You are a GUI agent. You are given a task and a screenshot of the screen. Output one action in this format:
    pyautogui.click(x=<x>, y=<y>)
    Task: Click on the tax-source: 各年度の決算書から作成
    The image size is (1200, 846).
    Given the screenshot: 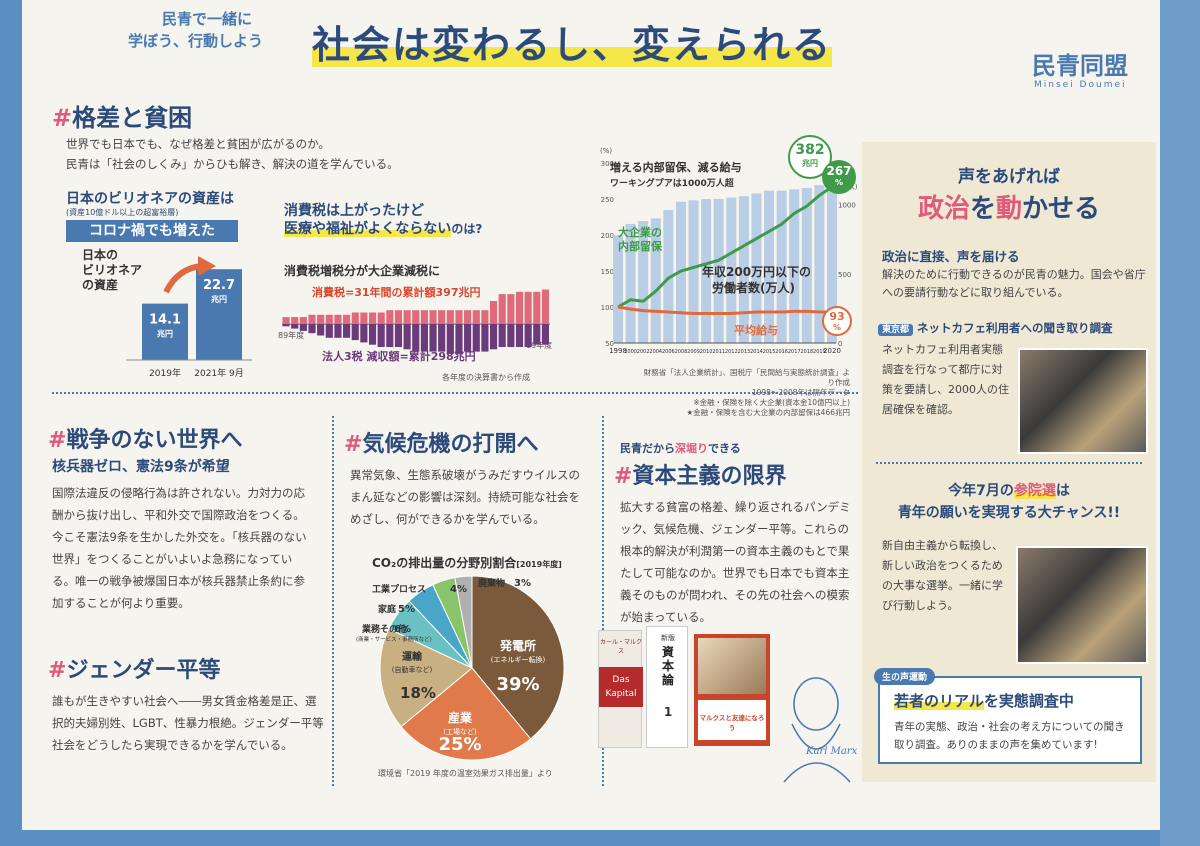 What is the action you would take?
    pyautogui.click(x=486, y=377)
    